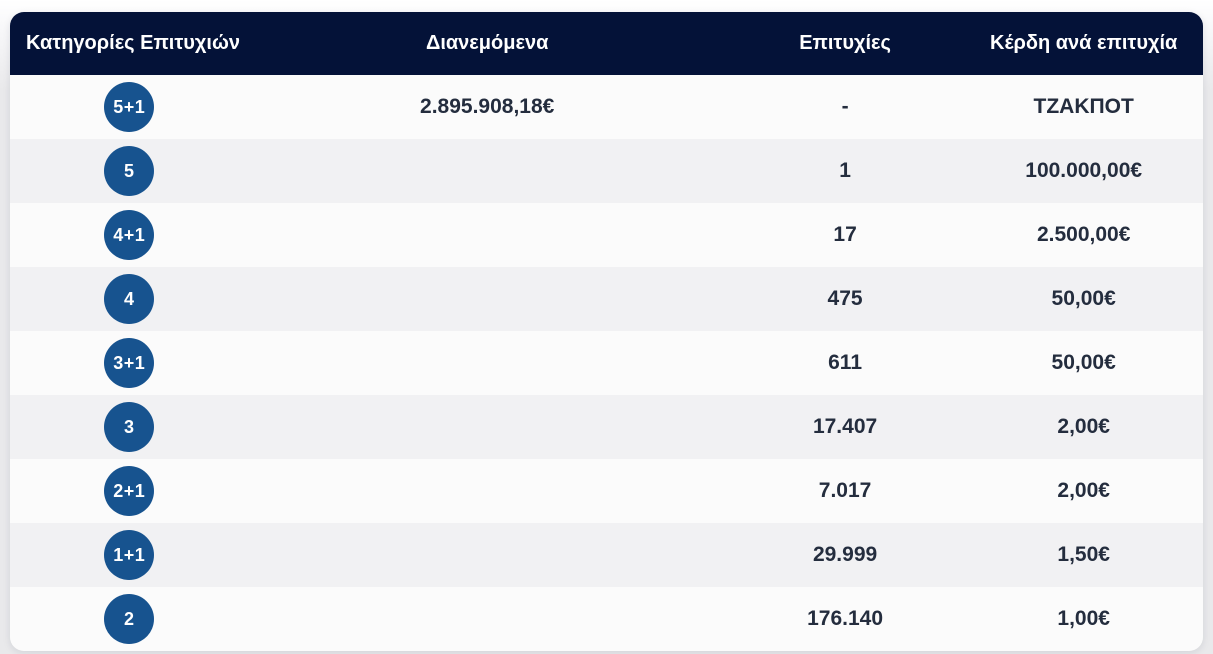 This screenshot has width=1213, height=654. Describe the element at coordinates (487, 43) in the screenshot. I see `column-header-distributed: Διανεμόμενα` at that location.